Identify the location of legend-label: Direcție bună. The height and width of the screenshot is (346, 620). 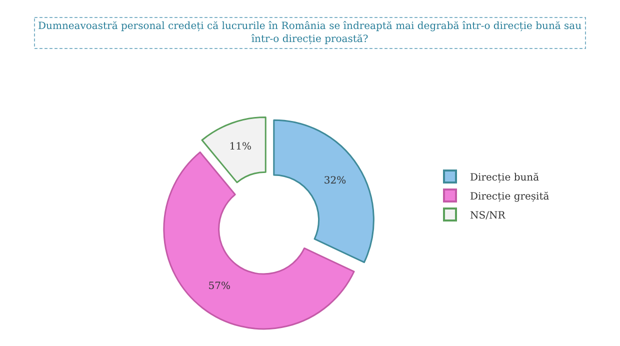
(505, 178).